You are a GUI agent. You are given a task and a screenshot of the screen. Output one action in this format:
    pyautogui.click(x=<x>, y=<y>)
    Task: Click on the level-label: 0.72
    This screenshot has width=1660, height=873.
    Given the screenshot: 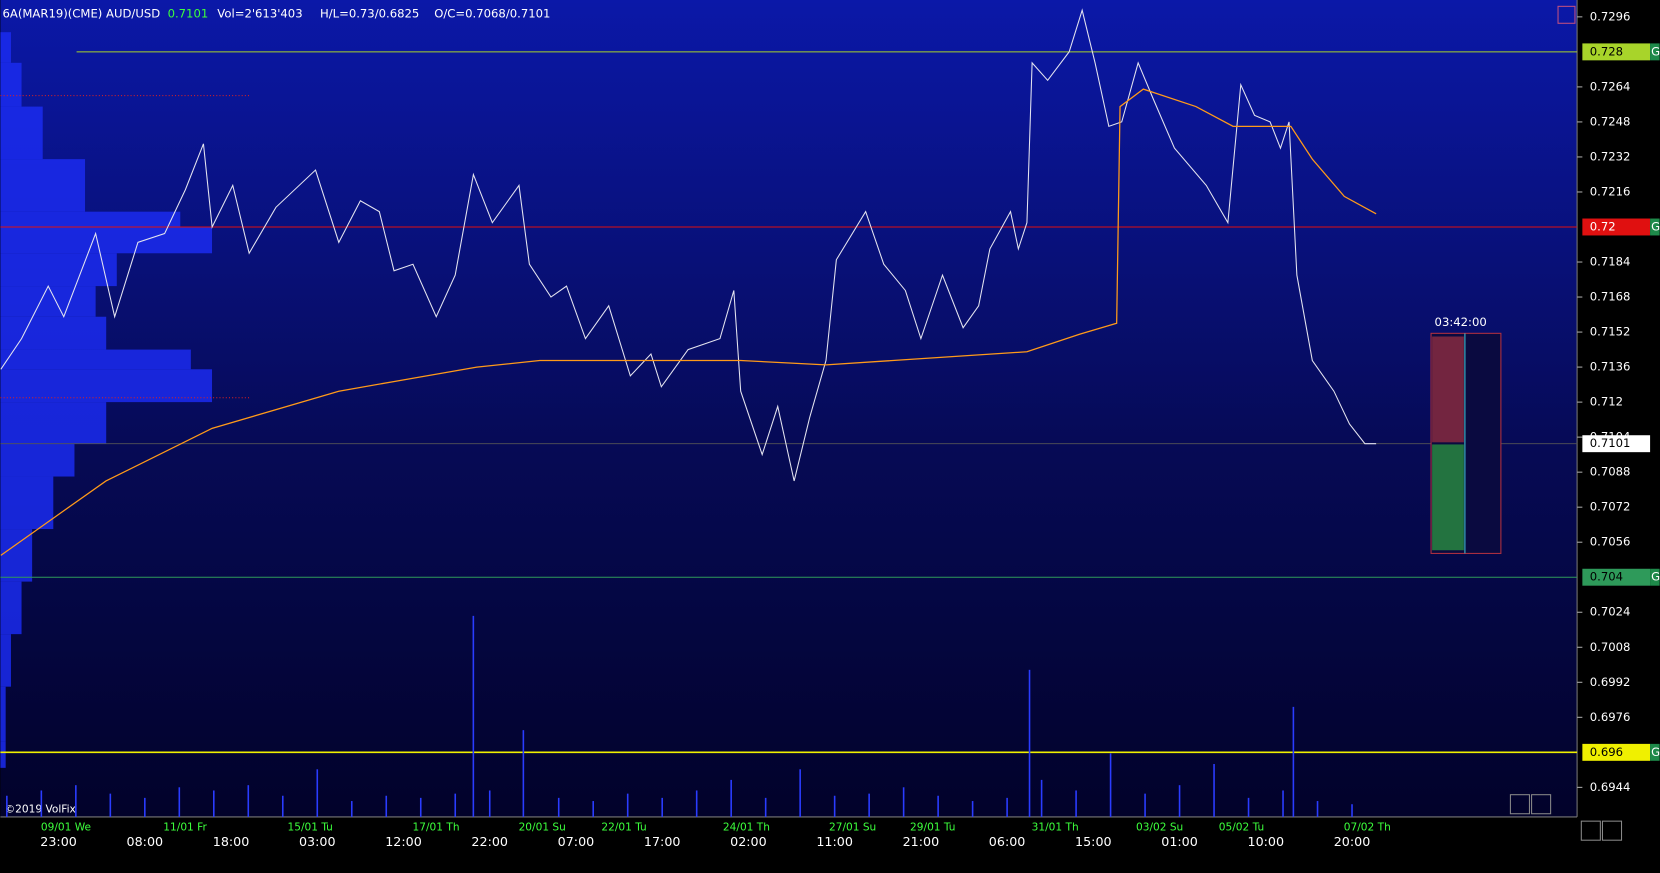 What is the action you would take?
    pyautogui.click(x=1603, y=226)
    